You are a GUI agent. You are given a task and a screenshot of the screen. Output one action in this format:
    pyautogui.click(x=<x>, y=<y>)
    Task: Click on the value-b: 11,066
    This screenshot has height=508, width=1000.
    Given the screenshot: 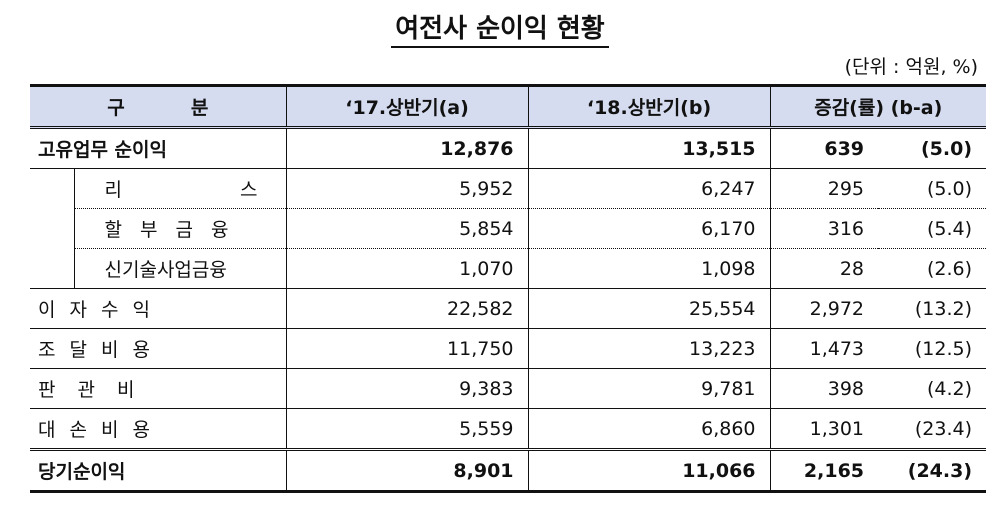 What is the action you would take?
    pyautogui.click(x=649, y=470)
    